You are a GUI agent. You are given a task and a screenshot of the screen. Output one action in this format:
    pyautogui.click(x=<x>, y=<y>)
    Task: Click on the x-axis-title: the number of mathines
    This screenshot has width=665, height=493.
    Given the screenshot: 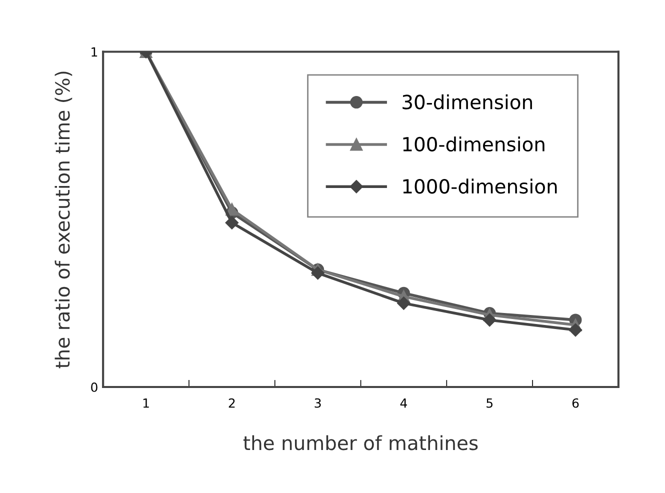 What is the action you would take?
    pyautogui.click(x=360, y=442)
    